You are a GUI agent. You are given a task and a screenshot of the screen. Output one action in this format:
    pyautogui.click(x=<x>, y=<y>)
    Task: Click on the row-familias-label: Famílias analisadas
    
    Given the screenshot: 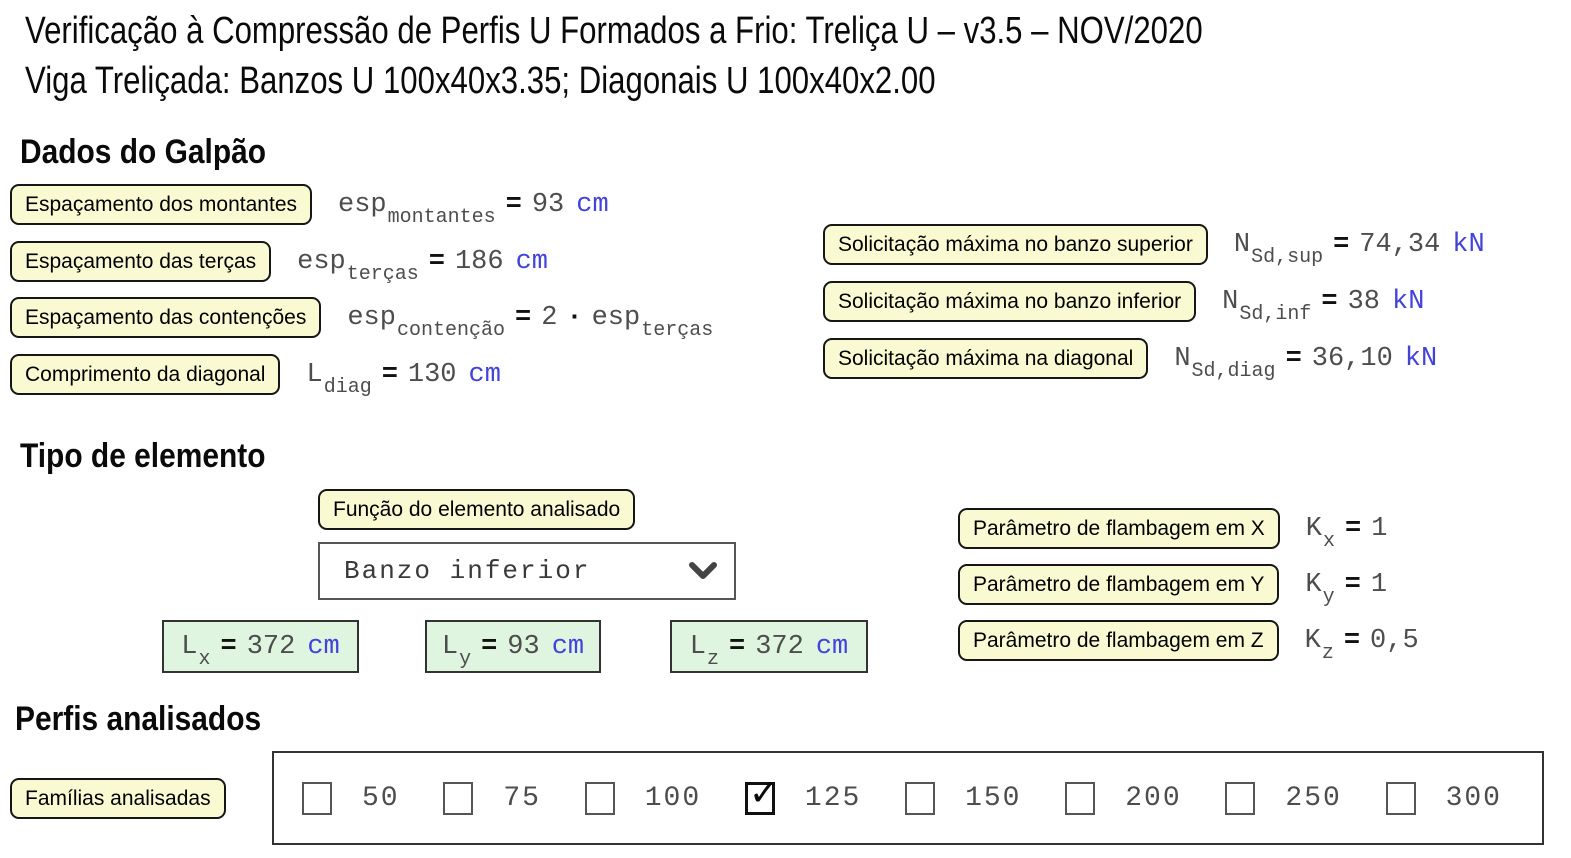 What is the action you would take?
    pyautogui.click(x=118, y=799)
    